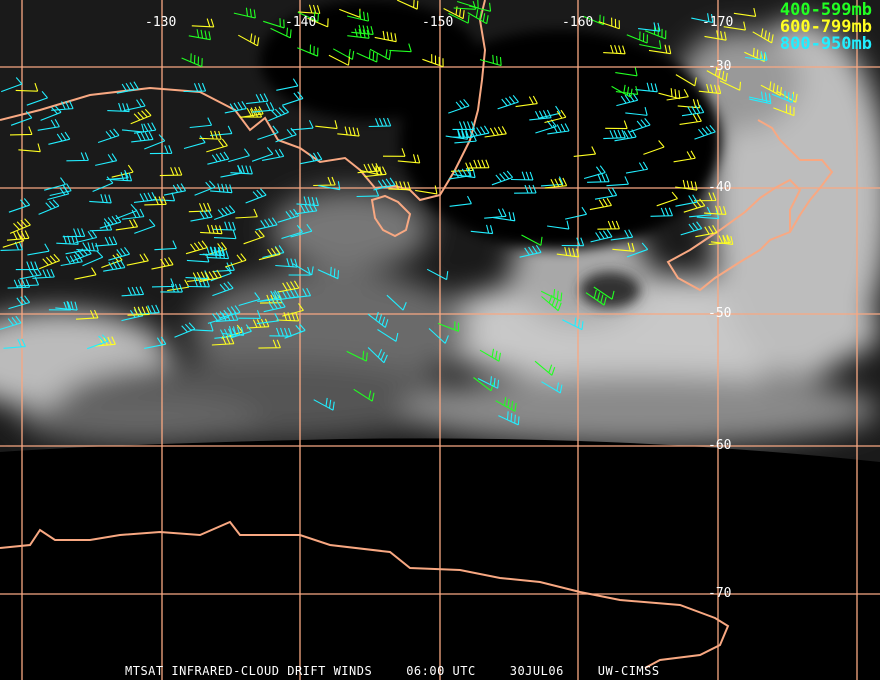 Image resolution: width=880 pixels, height=680 pixels. I want to click on pressure-legend: 400-599mb 600-799mb 800-950mb, so click(826, 27).